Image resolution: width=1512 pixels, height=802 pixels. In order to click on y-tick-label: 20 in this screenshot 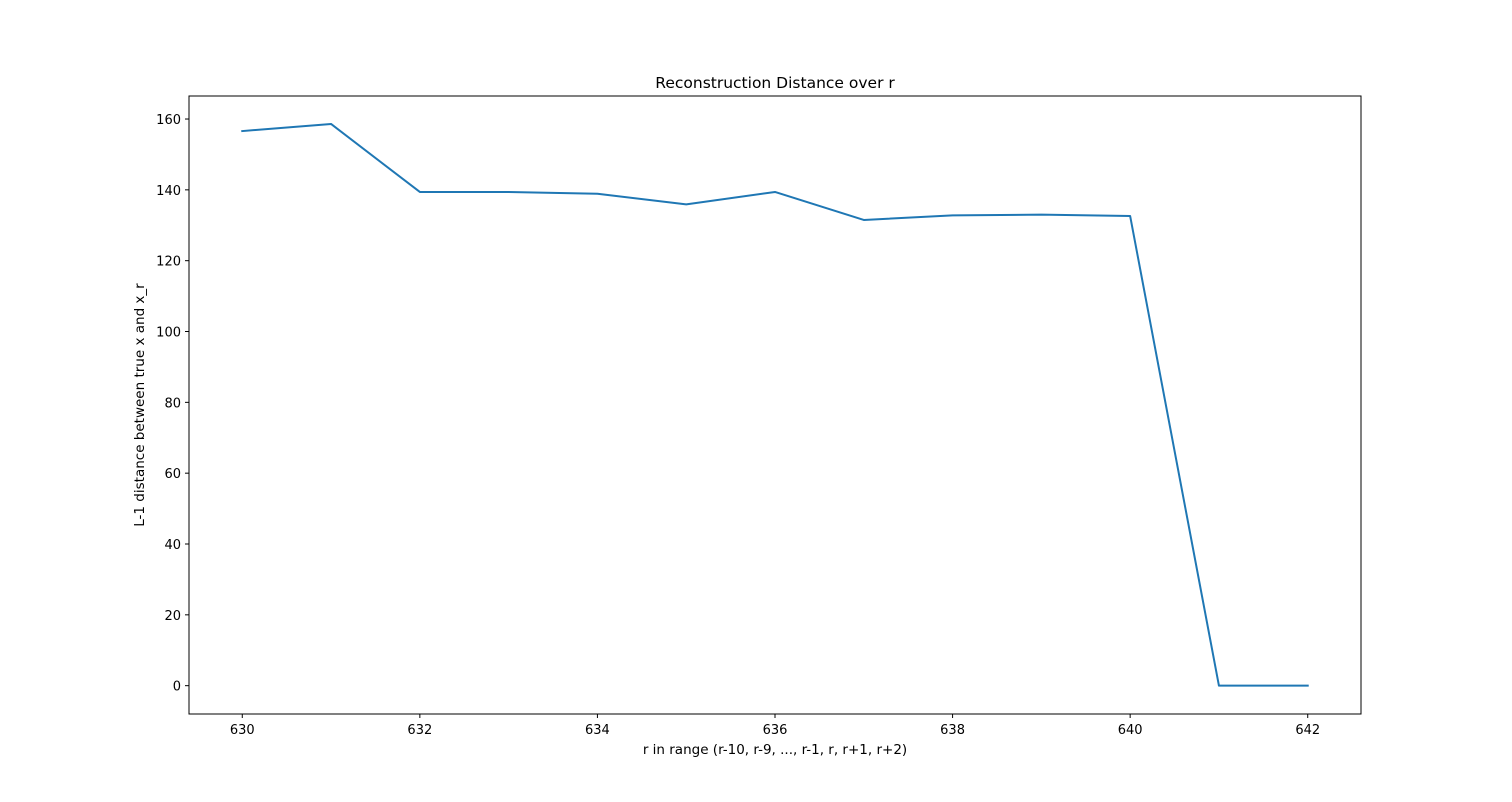, I will do `click(172, 616)`.